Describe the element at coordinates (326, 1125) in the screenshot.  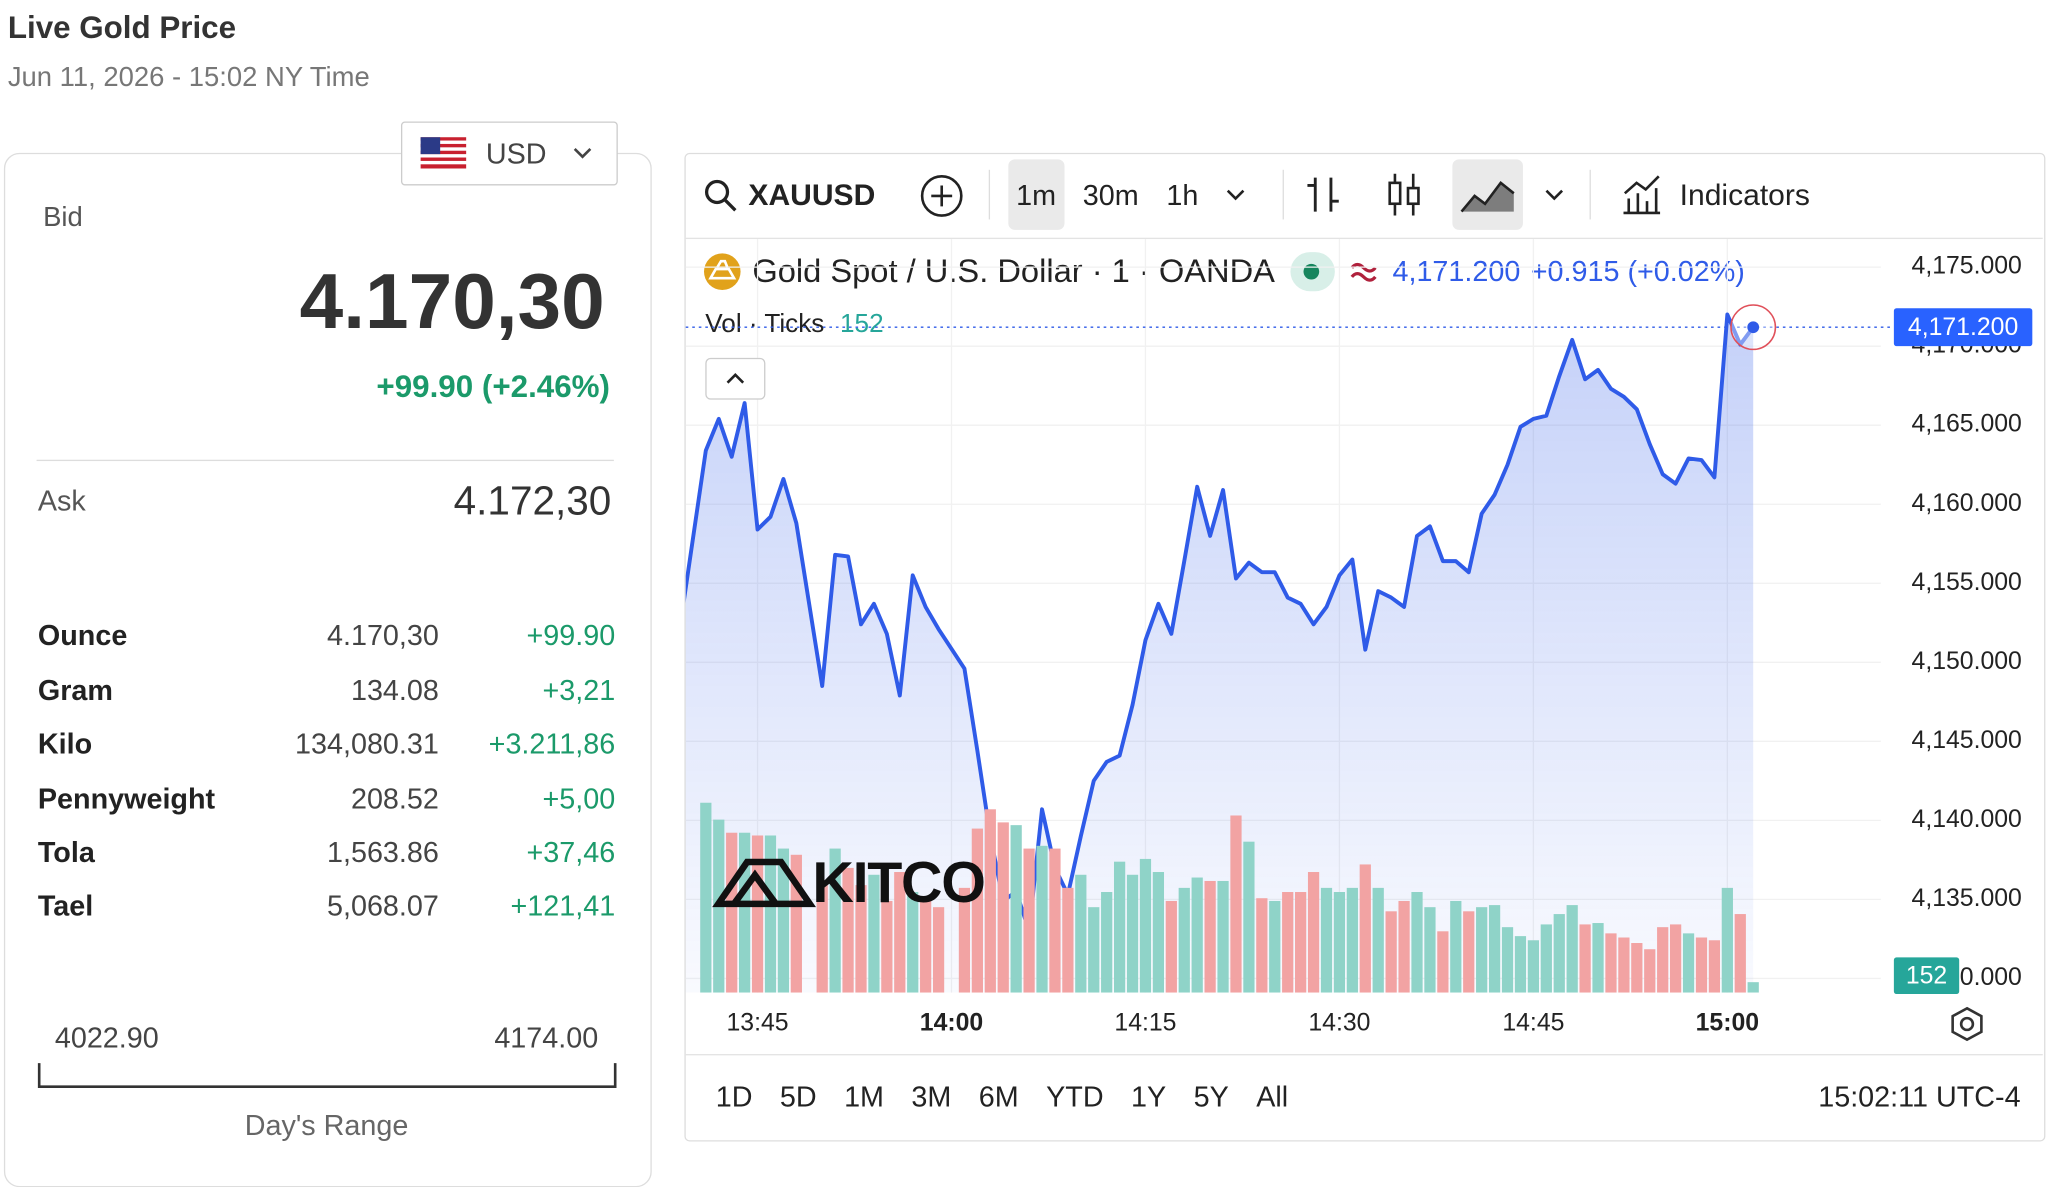
I see `range-label: Day's Range` at that location.